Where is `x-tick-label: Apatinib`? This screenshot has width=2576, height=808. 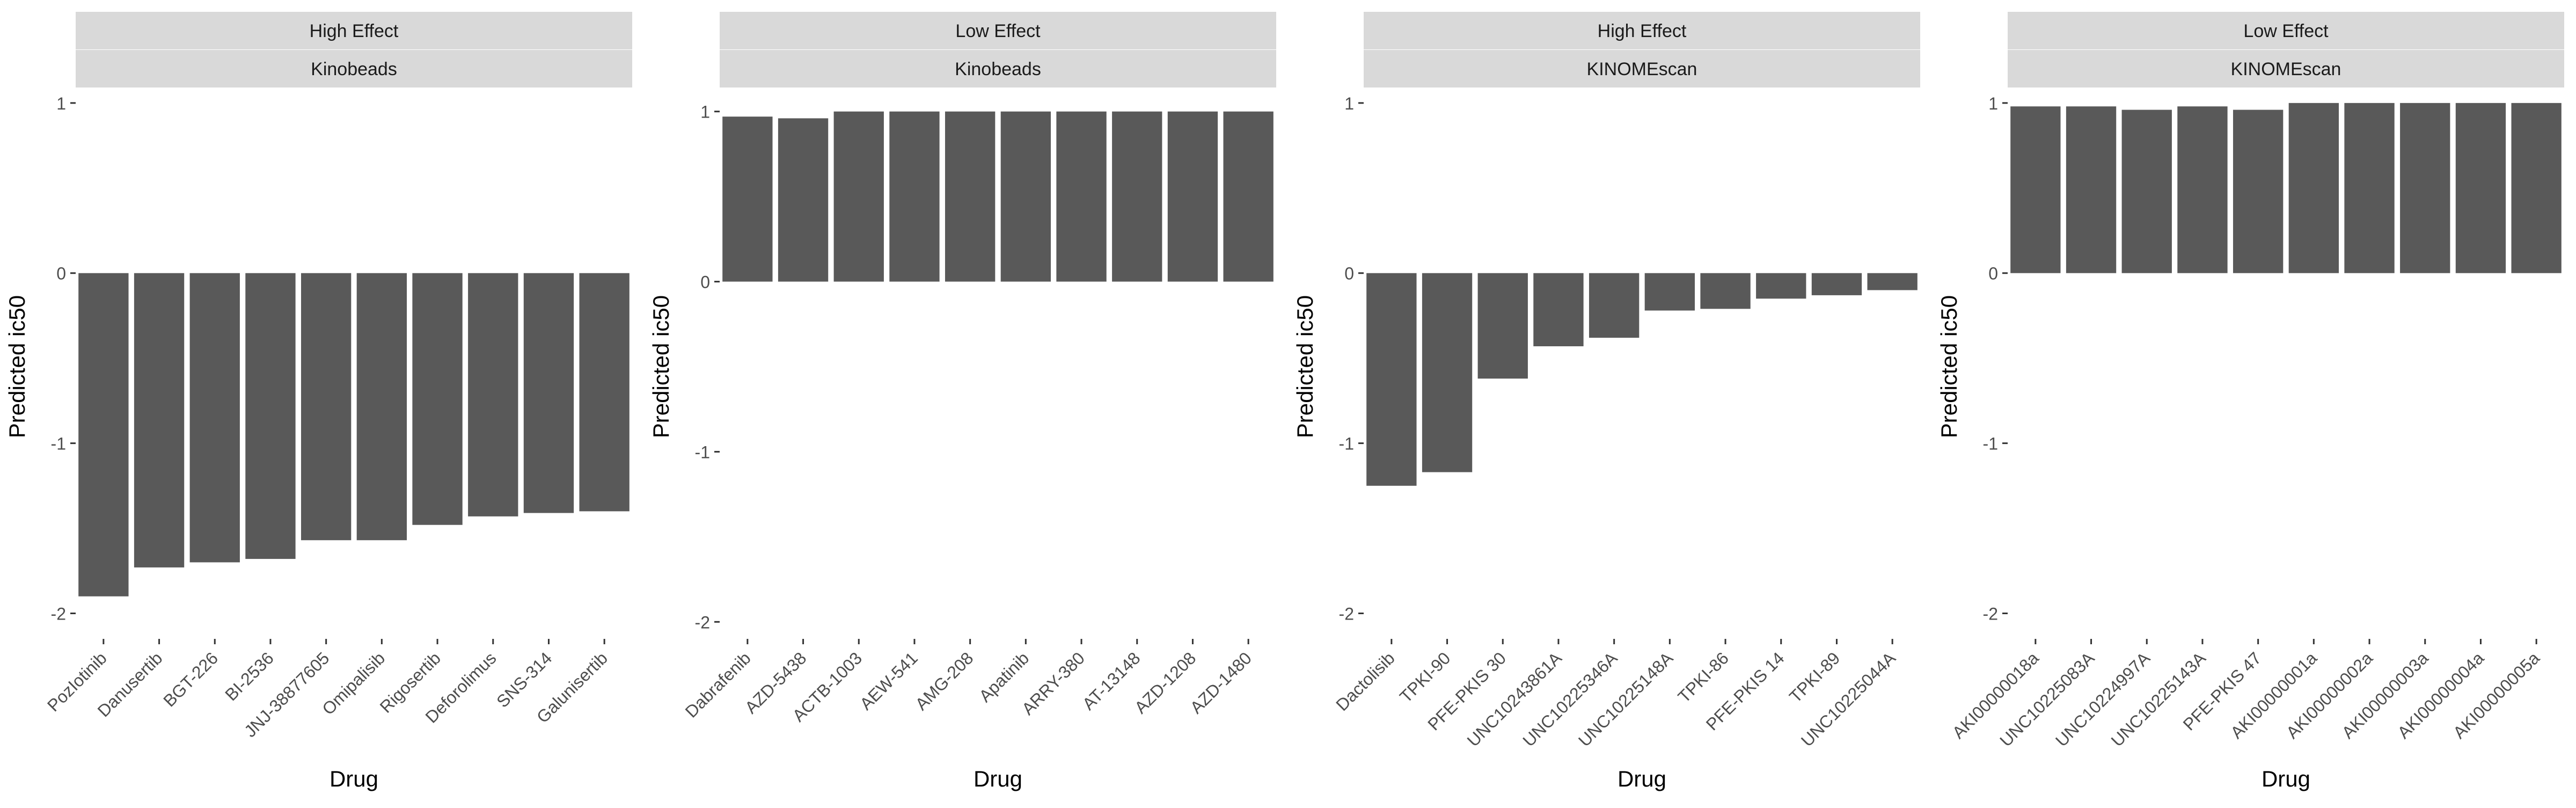 x-tick-label: Apatinib is located at coordinates (1004, 676).